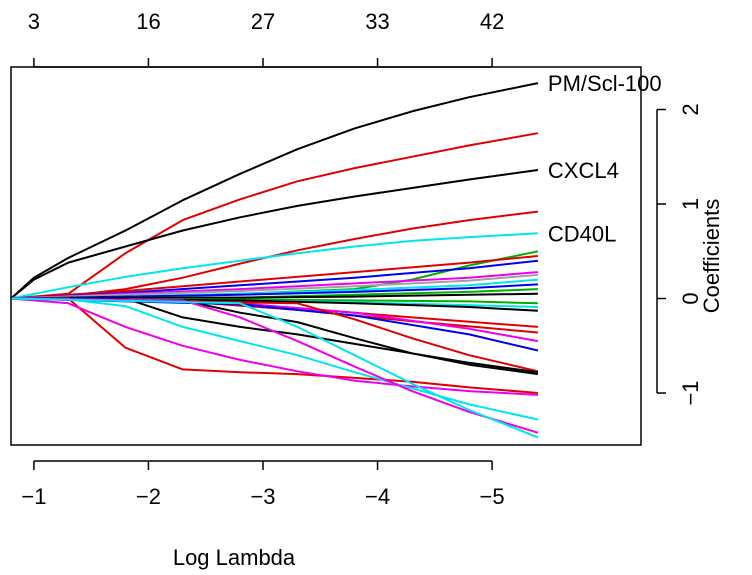 This screenshot has width=752, height=575. I want to click on x-tick-label: −3, so click(262, 496).